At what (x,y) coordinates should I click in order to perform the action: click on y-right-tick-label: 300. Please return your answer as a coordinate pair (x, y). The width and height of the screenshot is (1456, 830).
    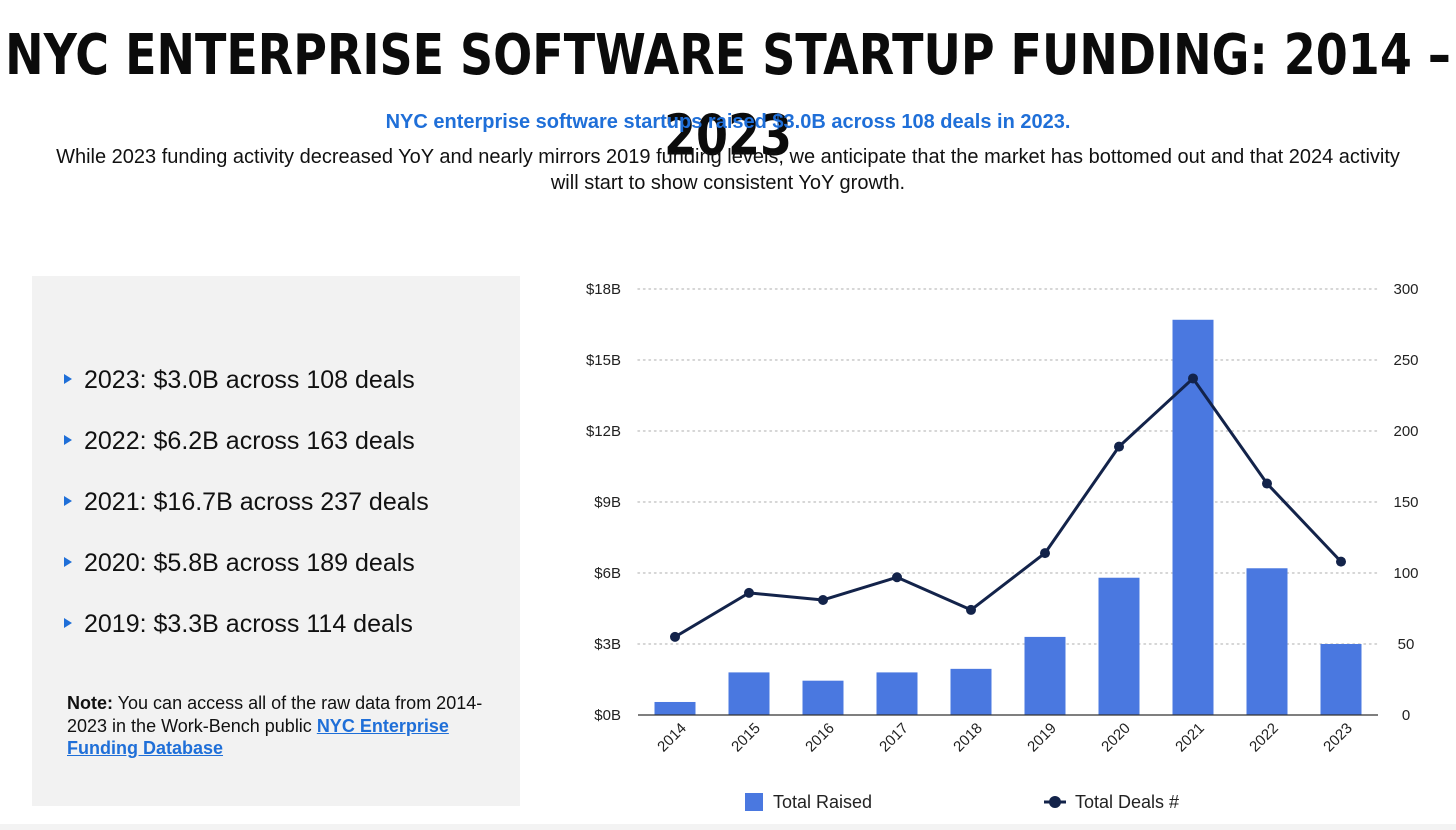
    Looking at the image, I should click on (1405, 289).